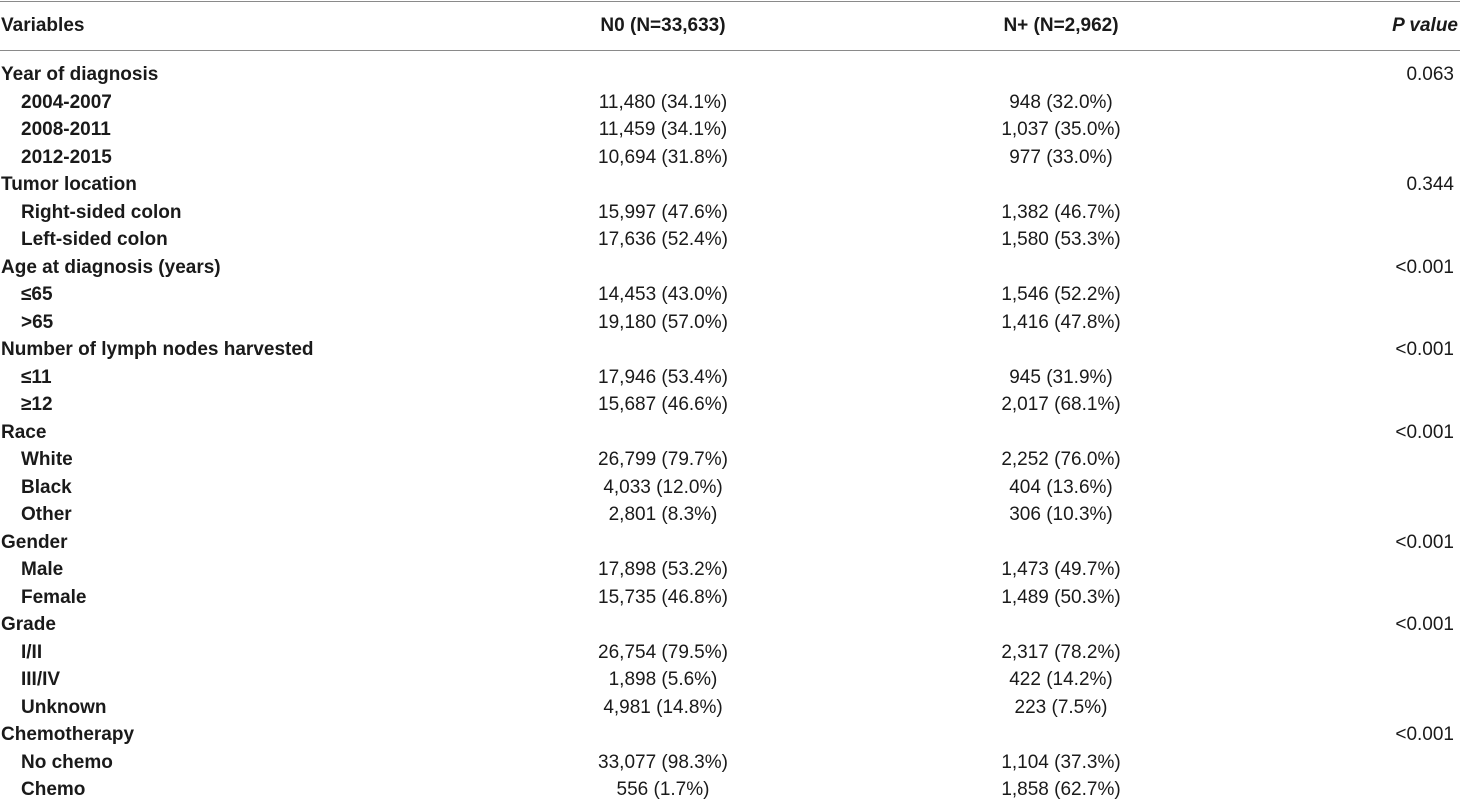  I want to click on row-label: >65, so click(37, 322).